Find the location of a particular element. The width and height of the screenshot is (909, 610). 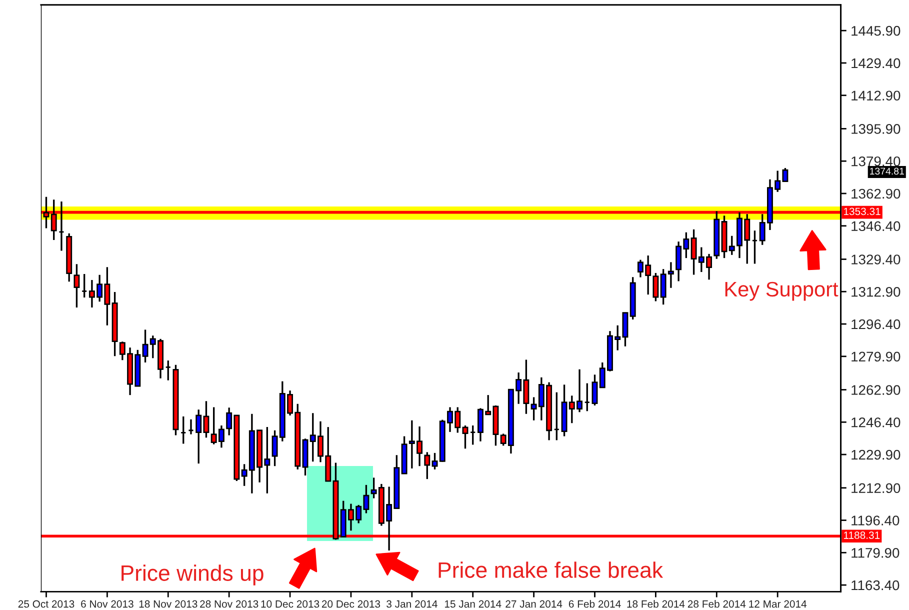

y-tick-label: 1279.90 is located at coordinates (876, 357).